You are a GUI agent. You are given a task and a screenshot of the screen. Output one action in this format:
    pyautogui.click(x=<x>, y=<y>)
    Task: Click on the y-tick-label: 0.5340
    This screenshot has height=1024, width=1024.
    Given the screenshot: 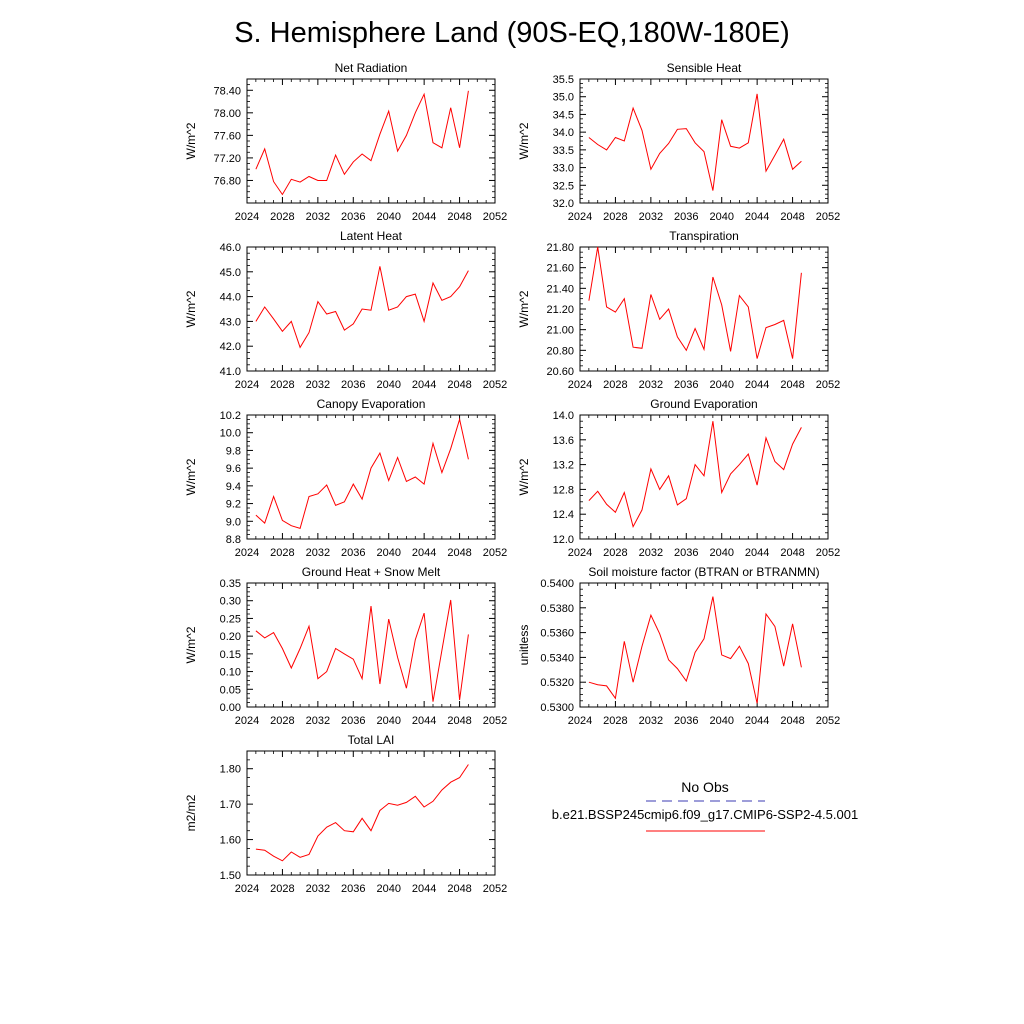 What is the action you would take?
    pyautogui.click(x=557, y=658)
    